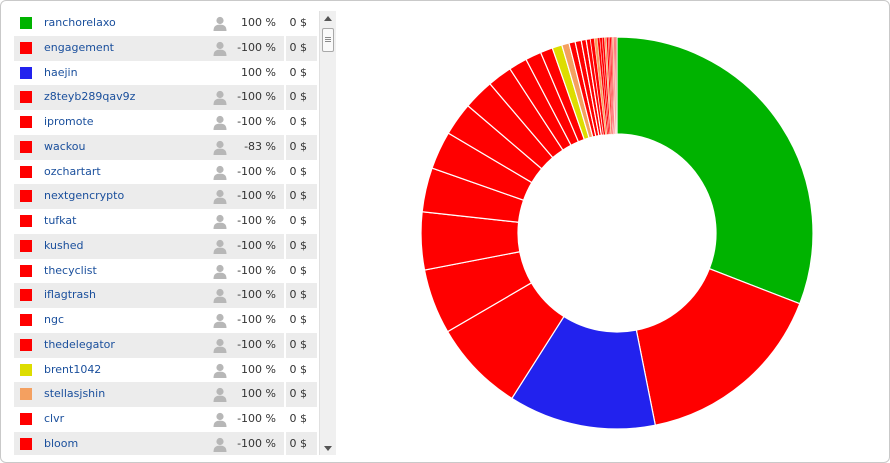 The width and height of the screenshot is (890, 463). What do you see at coordinates (165, 196) in the screenshot?
I see `list-item: nextgencrypto -100 % 0 $` at bounding box center [165, 196].